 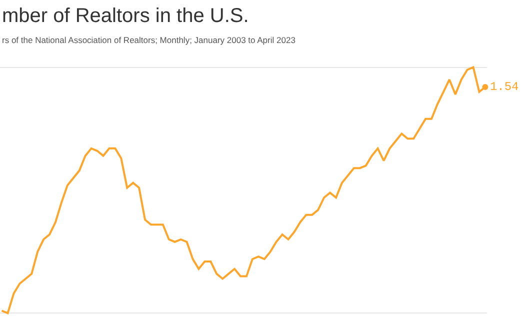 What do you see at coordinates (125, 16) in the screenshot?
I see `chart-title: mber of Realtors in the U.S.` at bounding box center [125, 16].